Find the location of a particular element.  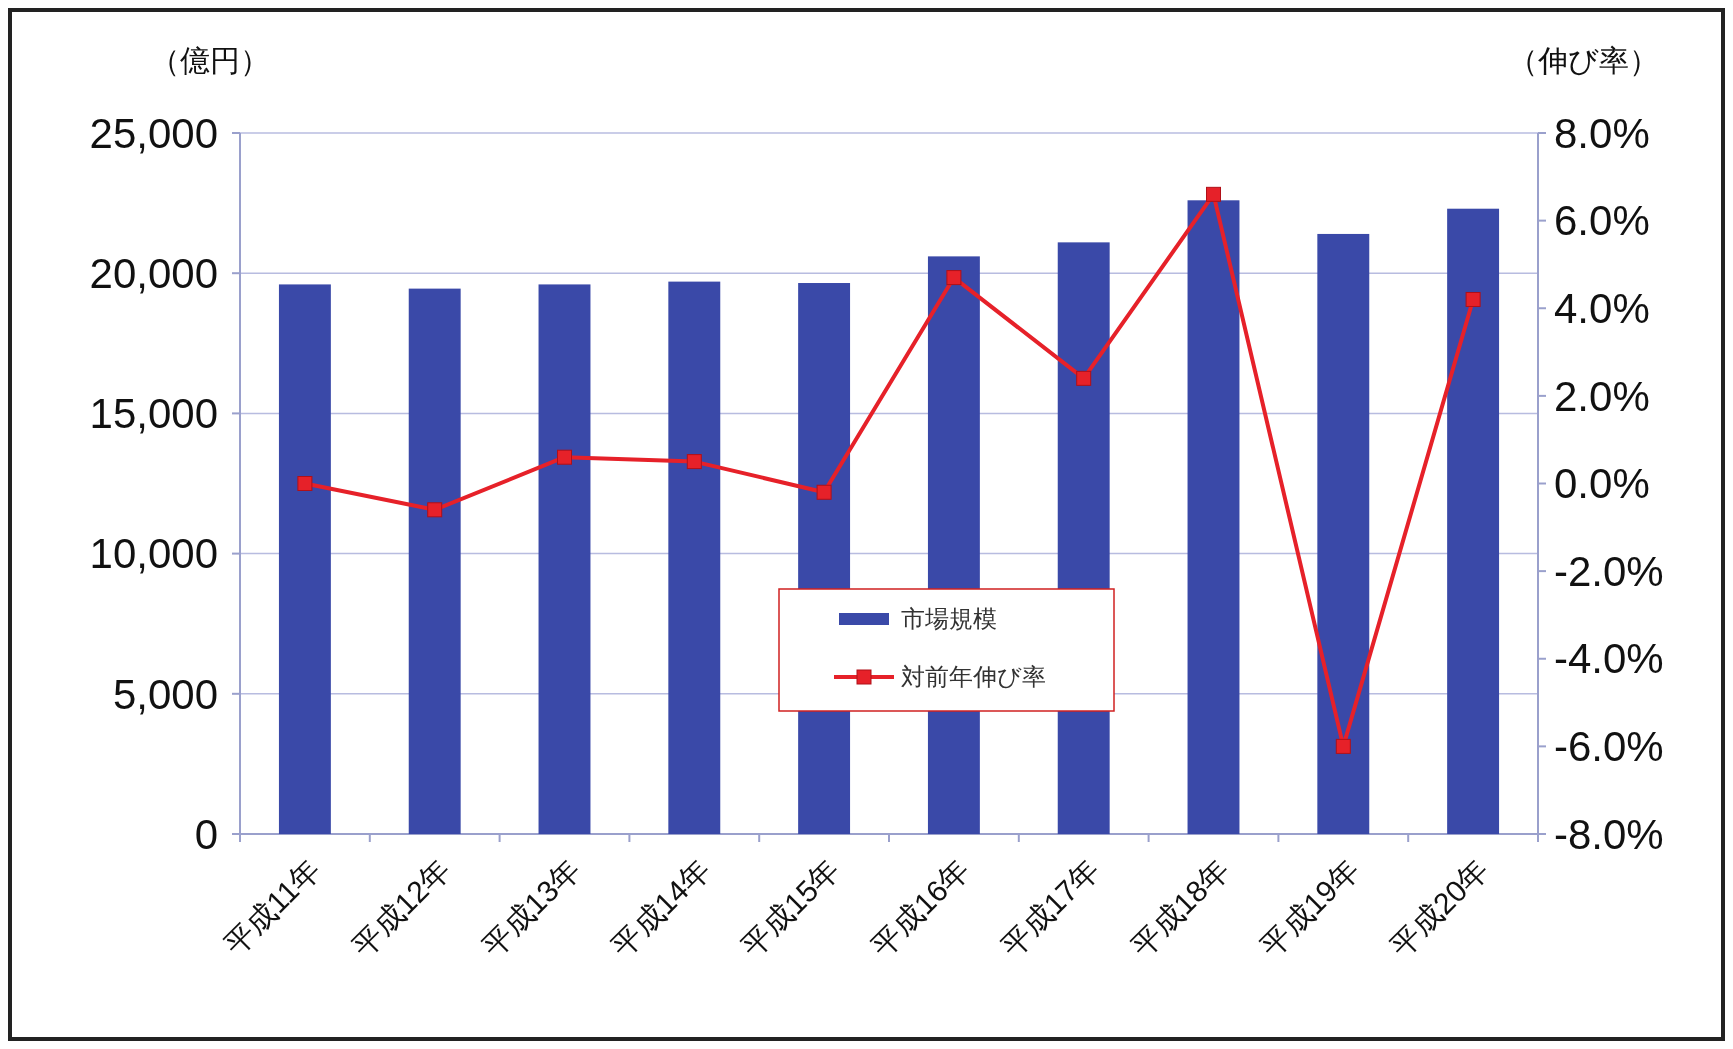

x-tick-label: 平成13年 is located at coordinates (531, 907).